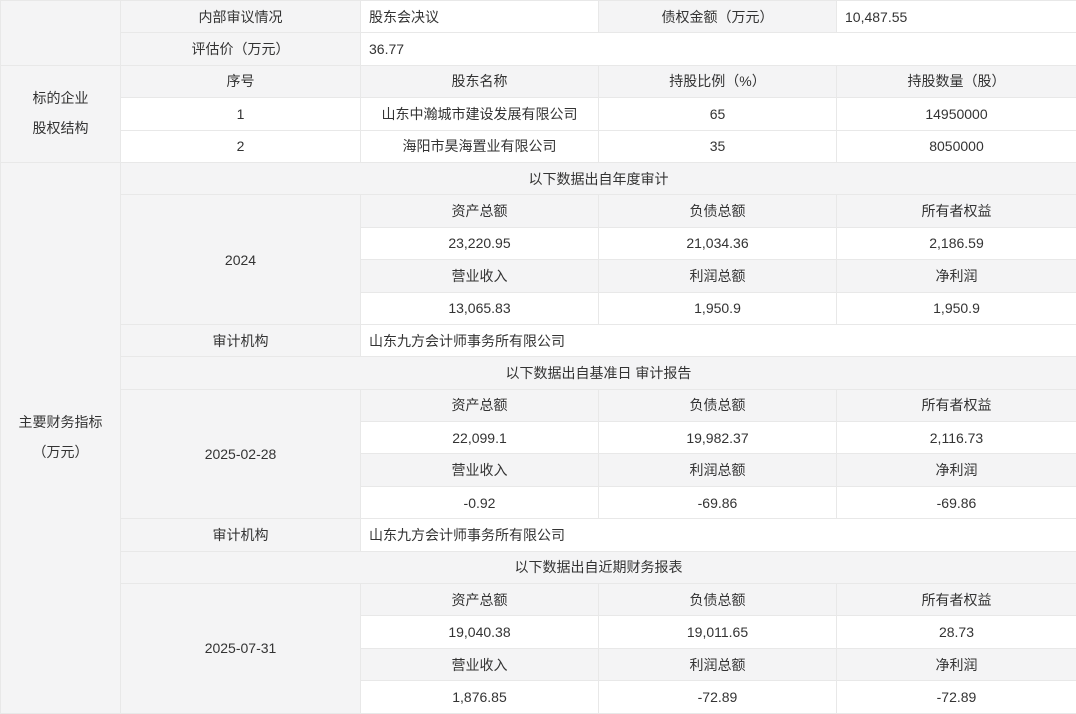 The image size is (1076, 714). I want to click on shareholder-ratio: 35, so click(718, 146).